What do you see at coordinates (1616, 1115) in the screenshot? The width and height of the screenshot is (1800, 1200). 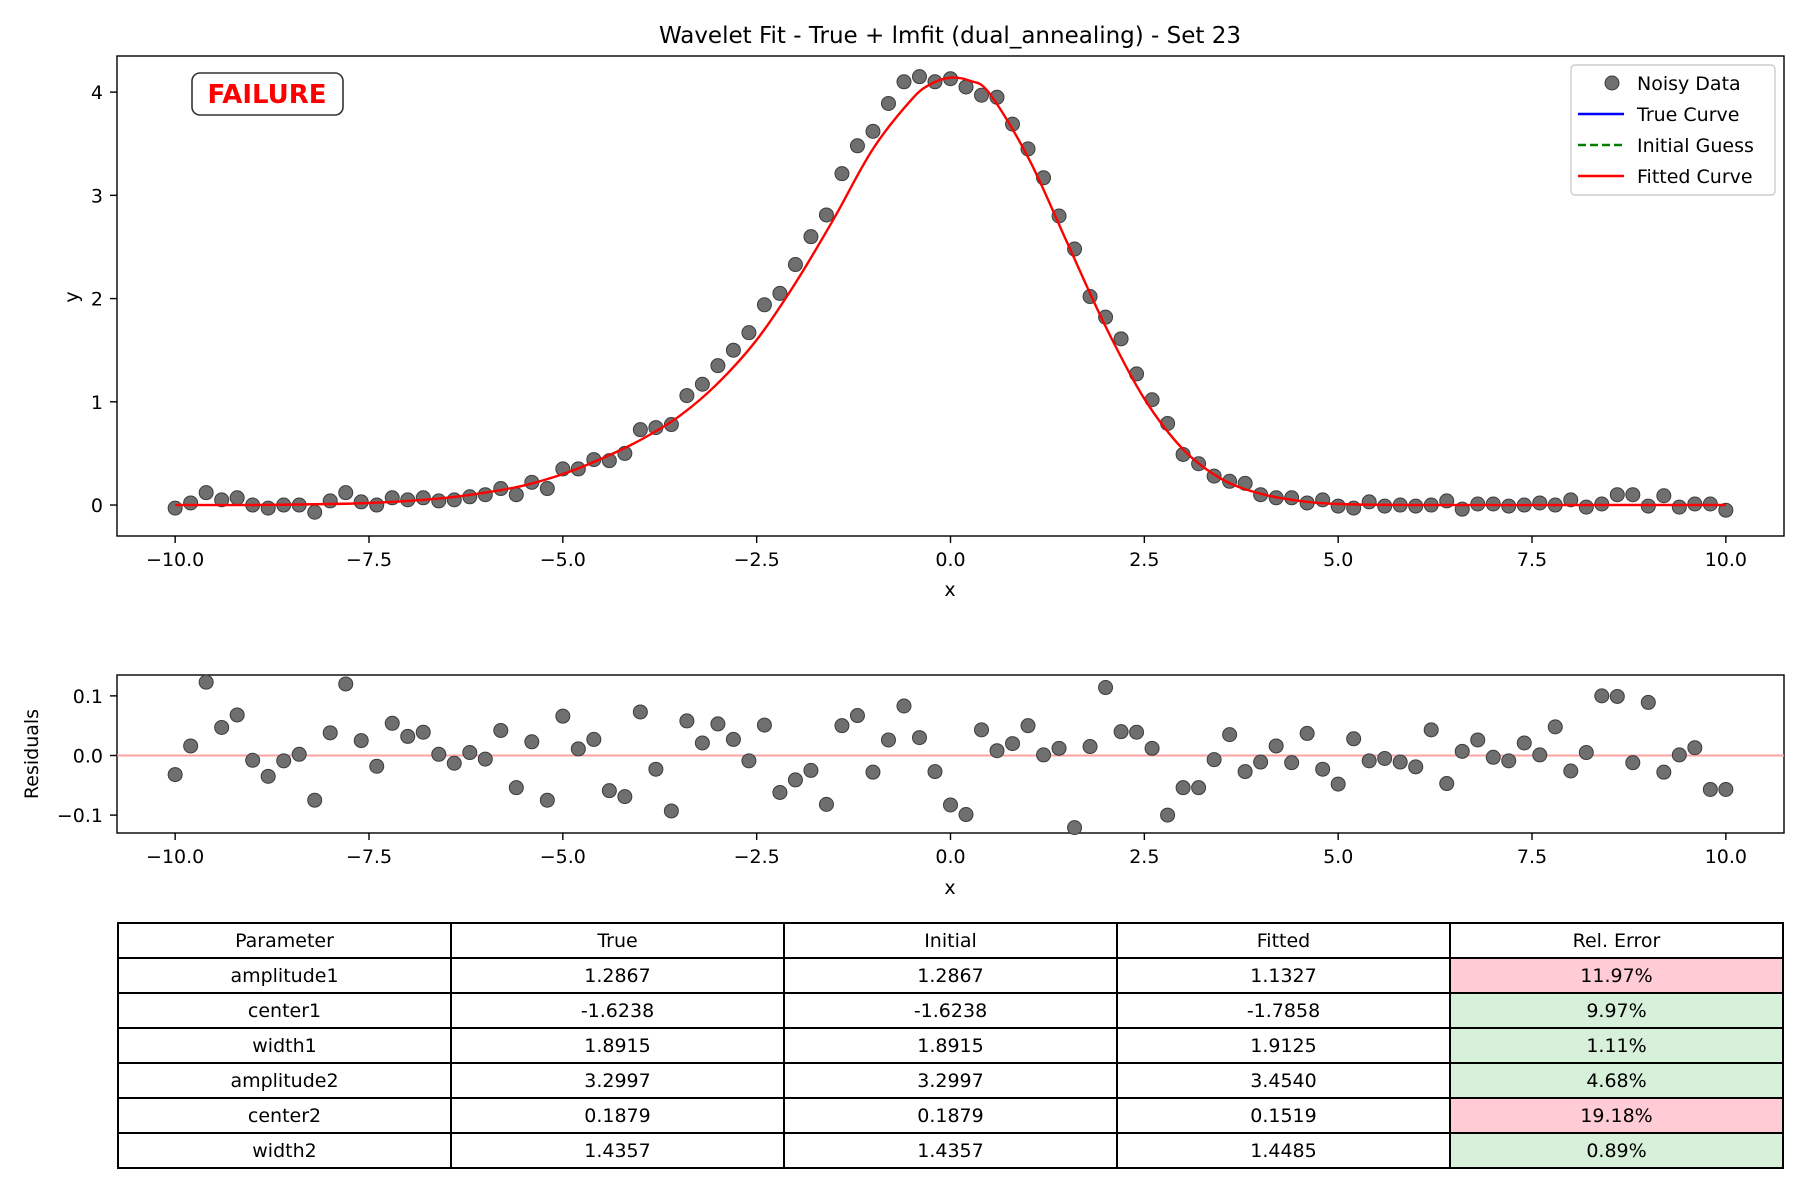 I see `cell-rel-error: 19.18%` at bounding box center [1616, 1115].